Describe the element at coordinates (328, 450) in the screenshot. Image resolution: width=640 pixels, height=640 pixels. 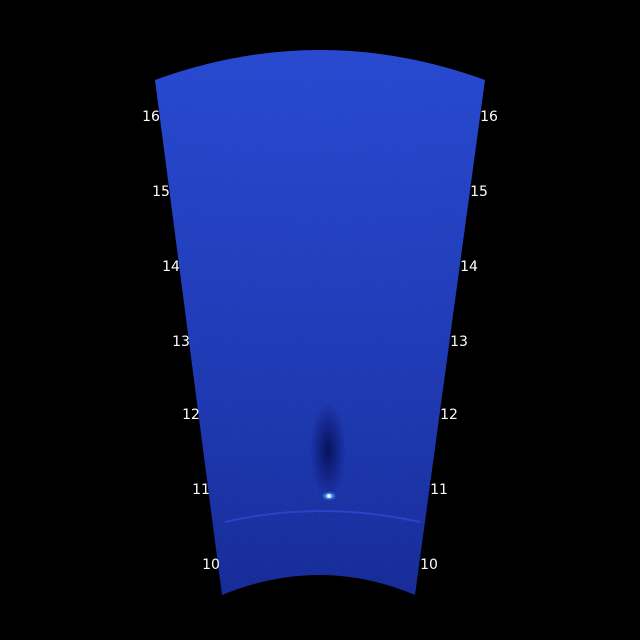
I see `target-shadow` at that location.